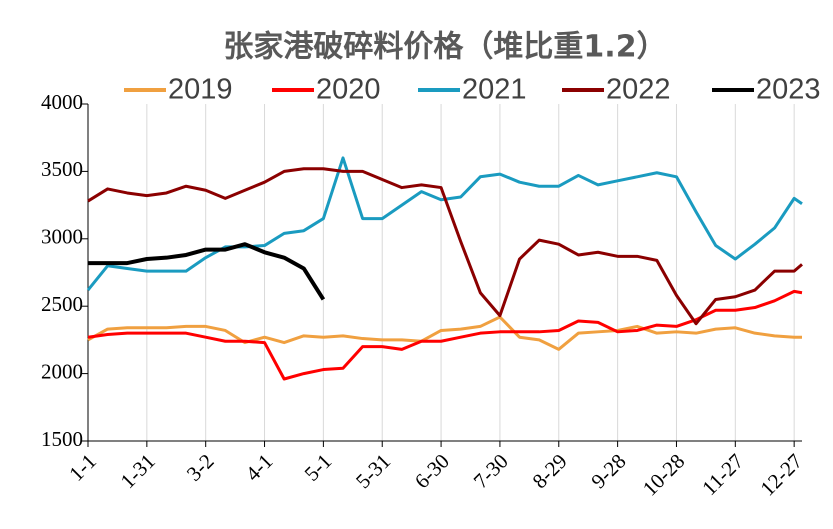  What do you see at coordinates (62, 237) in the screenshot?
I see `y-tick-label: 3000` at bounding box center [62, 237].